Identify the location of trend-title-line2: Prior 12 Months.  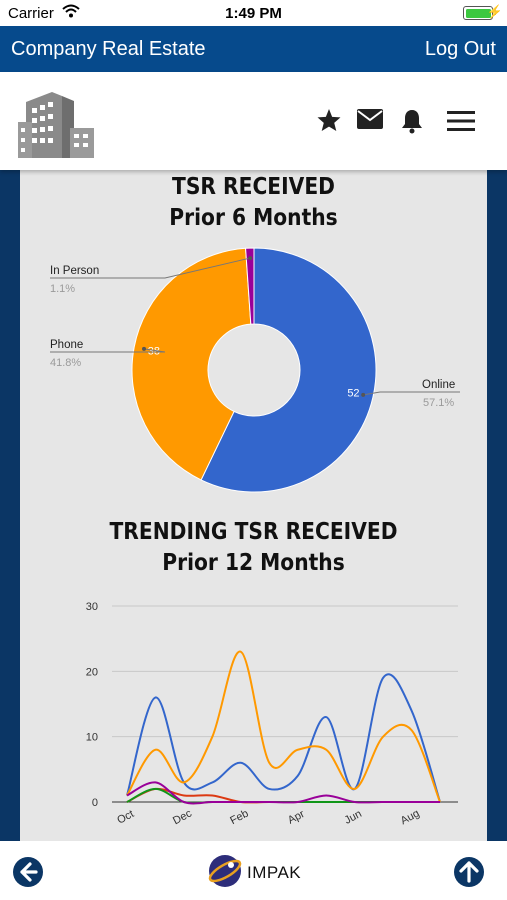
(253, 563).